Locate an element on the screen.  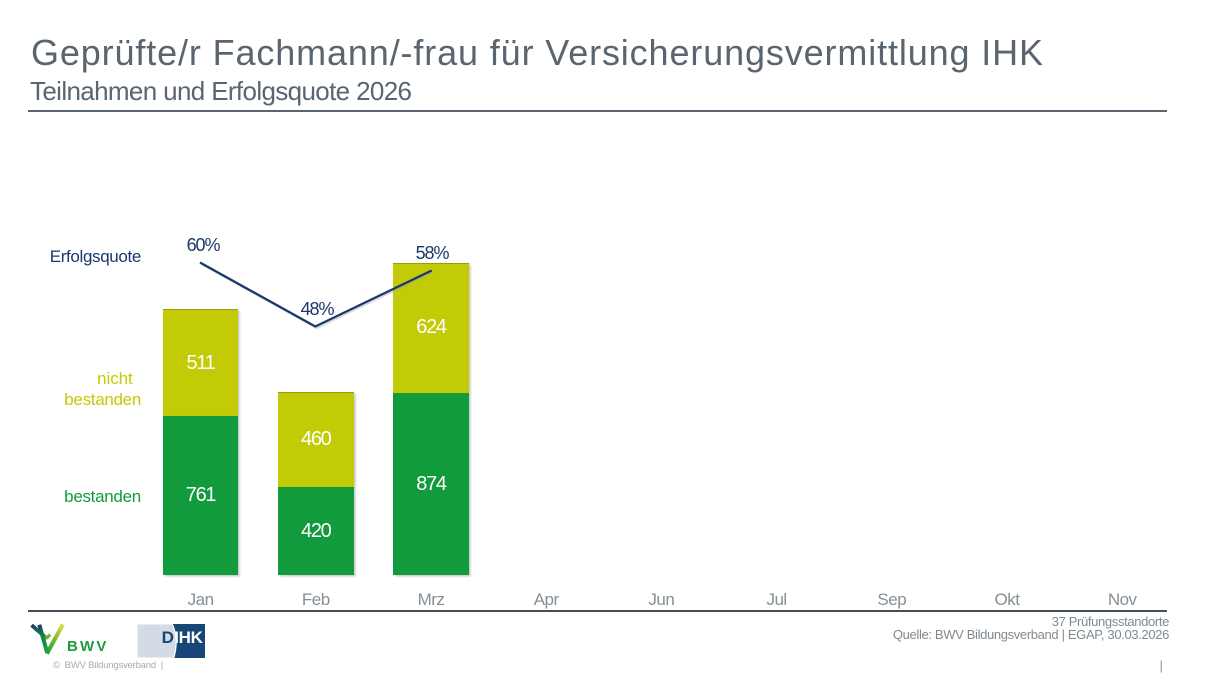
svg-text: D is located at coordinates (168, 637).